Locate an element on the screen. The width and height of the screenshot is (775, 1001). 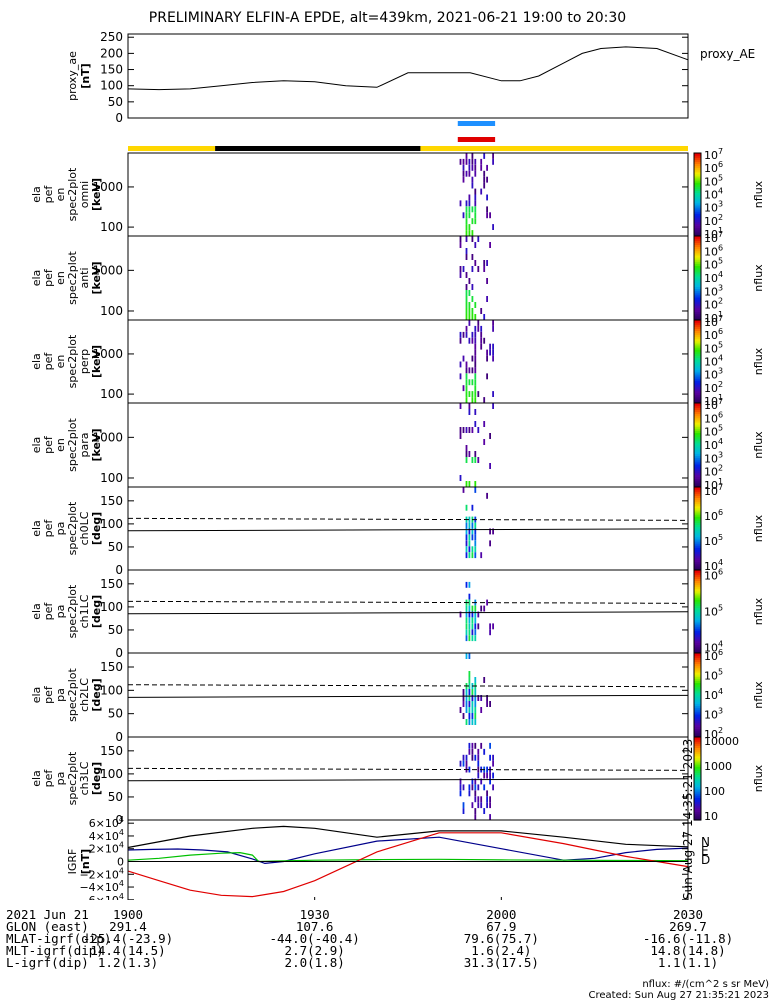
footer-row-value: 14.4(14.5) is located at coordinates (128, 950).